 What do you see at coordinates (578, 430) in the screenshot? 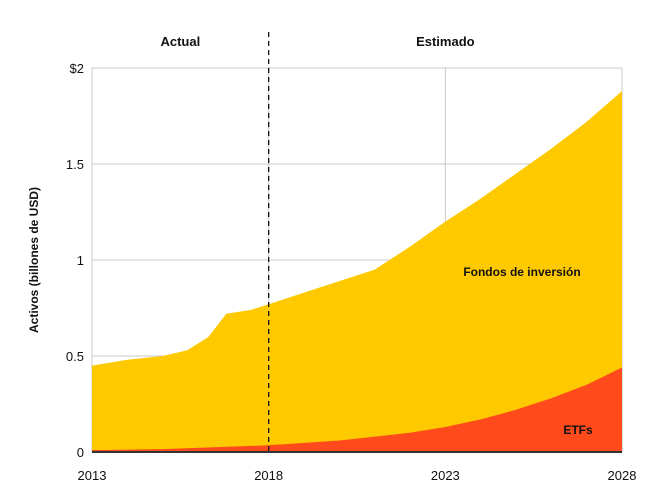
I see `series-label-etfs: ETFs` at bounding box center [578, 430].